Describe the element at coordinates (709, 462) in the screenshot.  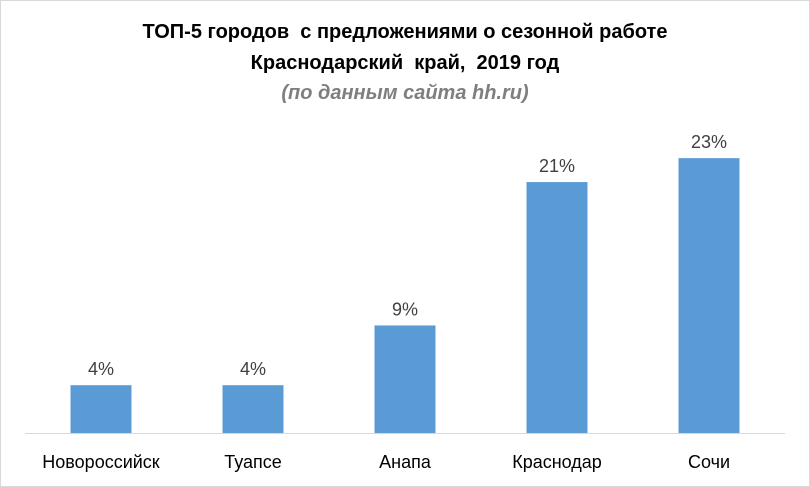
I see `x-tick-label-5: Сочи` at that location.